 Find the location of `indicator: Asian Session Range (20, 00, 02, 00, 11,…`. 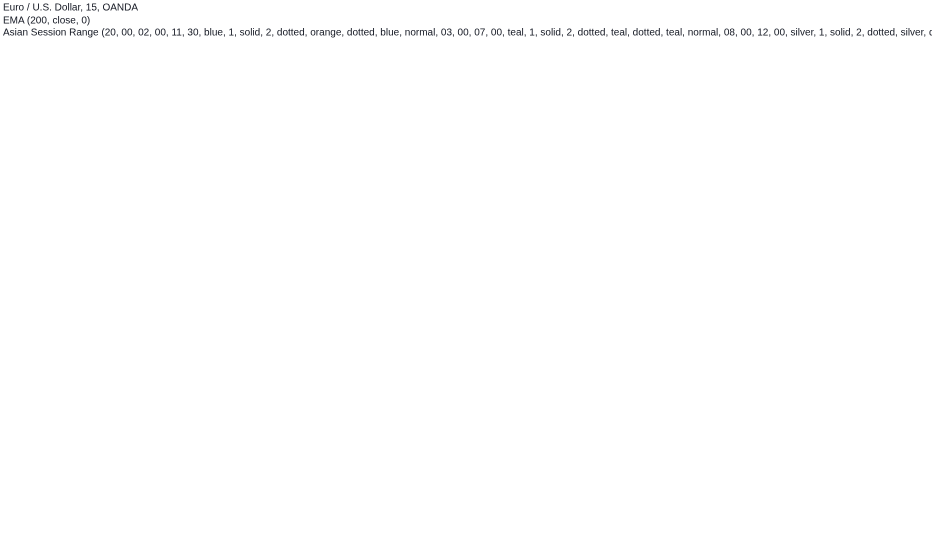

indicator: Asian Session Range (20, 00, 02, 00, 11,… is located at coordinates (467, 33).